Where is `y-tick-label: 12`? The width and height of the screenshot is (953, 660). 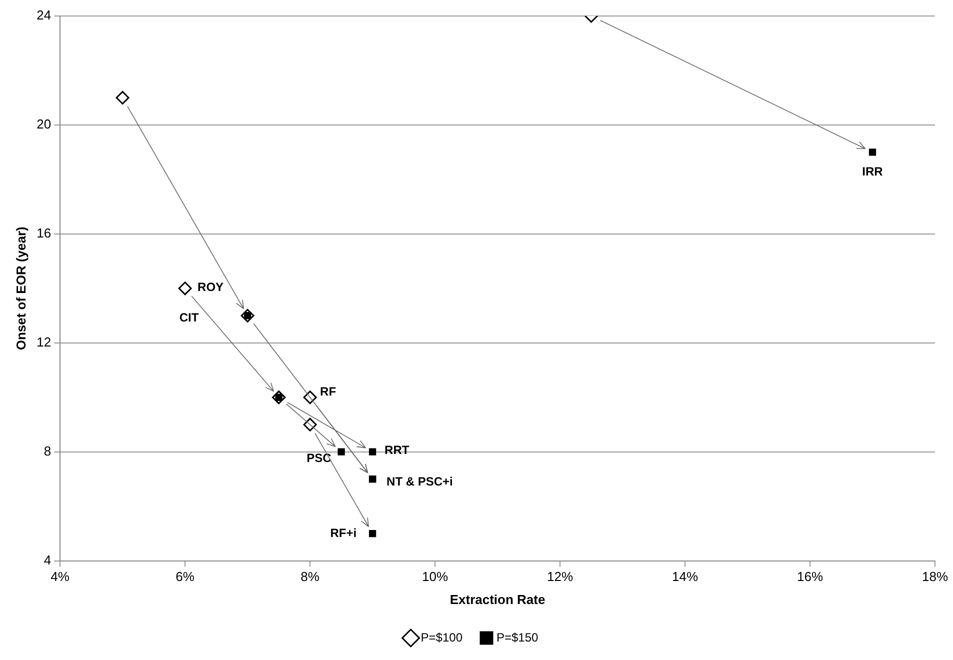
y-tick-label: 12 is located at coordinates (44, 342).